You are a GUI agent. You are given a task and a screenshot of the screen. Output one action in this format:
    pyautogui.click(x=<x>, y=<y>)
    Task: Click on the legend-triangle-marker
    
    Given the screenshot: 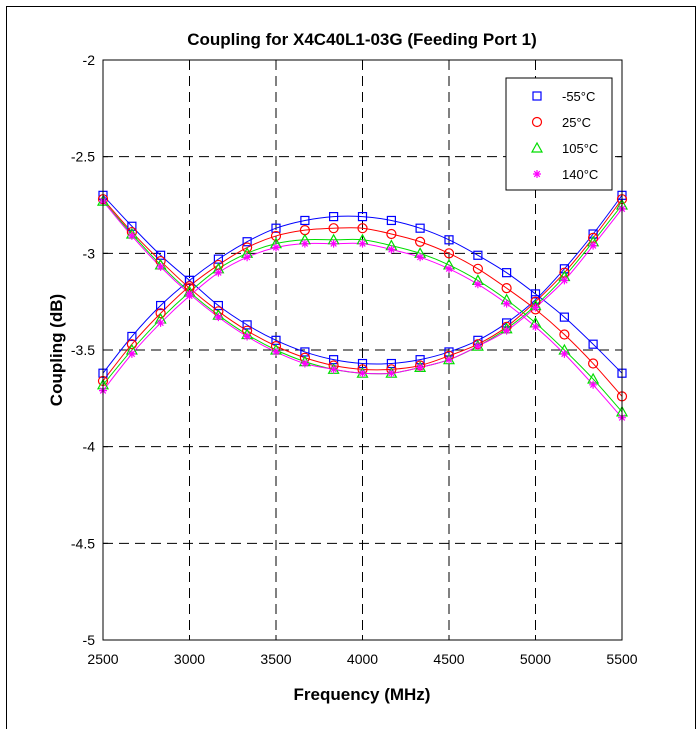 What is the action you would take?
    pyautogui.click(x=537, y=147)
    